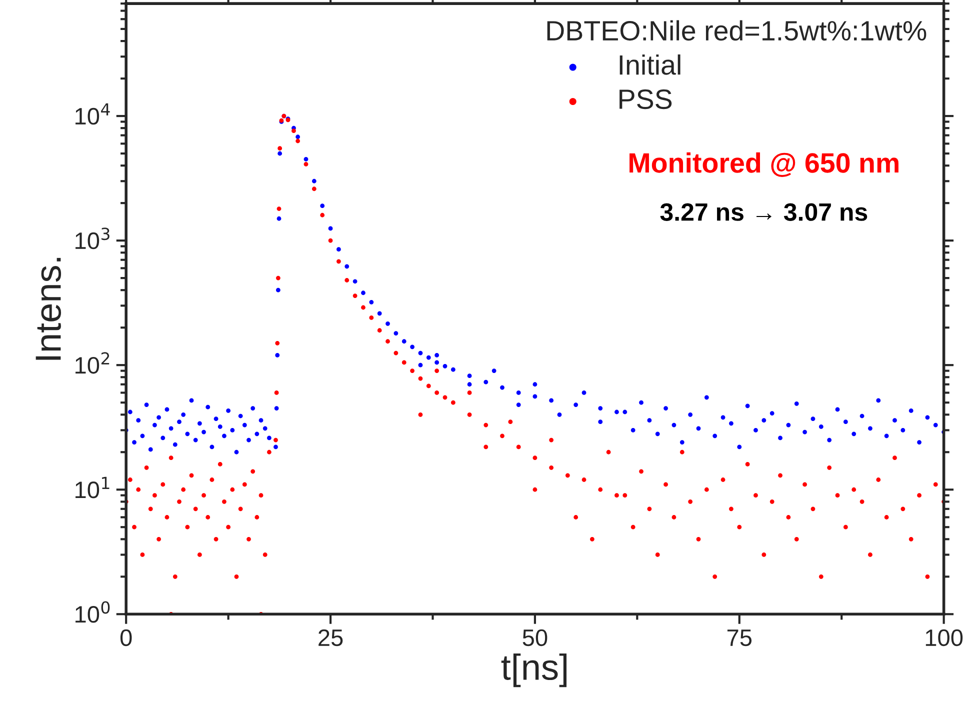  What do you see at coordinates (126, 637) in the screenshot?
I see `x-tick-label: 0` at bounding box center [126, 637].